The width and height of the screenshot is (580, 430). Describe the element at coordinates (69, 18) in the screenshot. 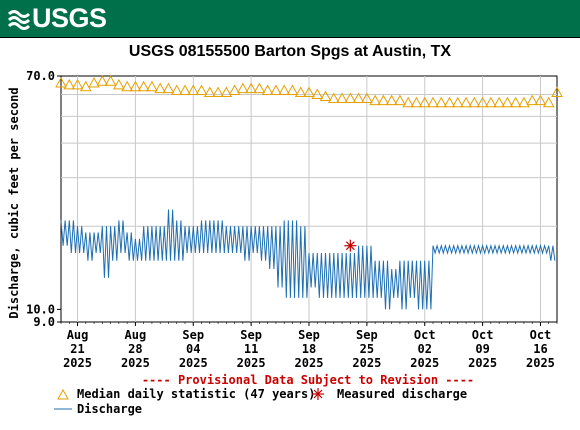

I see `usgs-logo-text: USGS` at that location.